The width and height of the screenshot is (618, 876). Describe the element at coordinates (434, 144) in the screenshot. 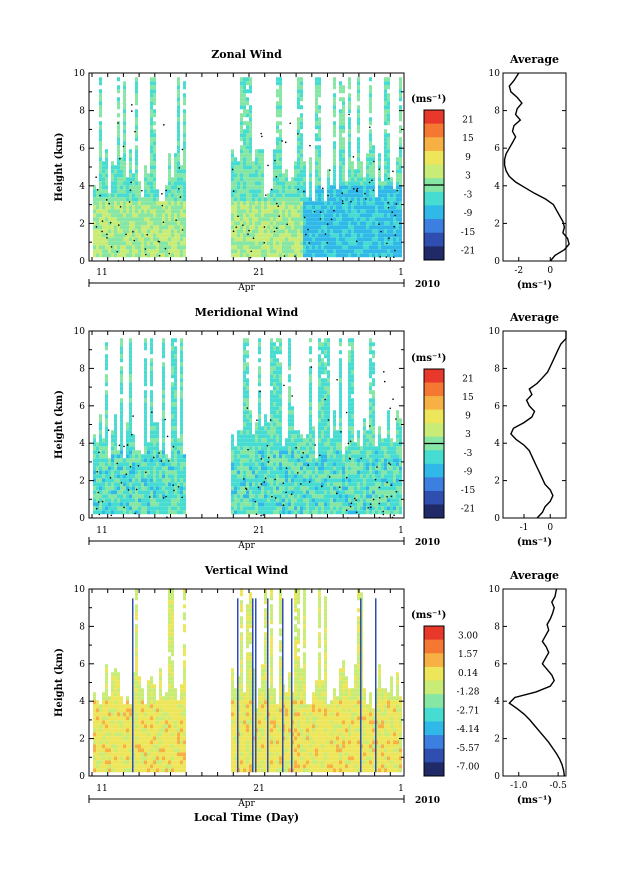

I see `colorbar-swatch` at that location.